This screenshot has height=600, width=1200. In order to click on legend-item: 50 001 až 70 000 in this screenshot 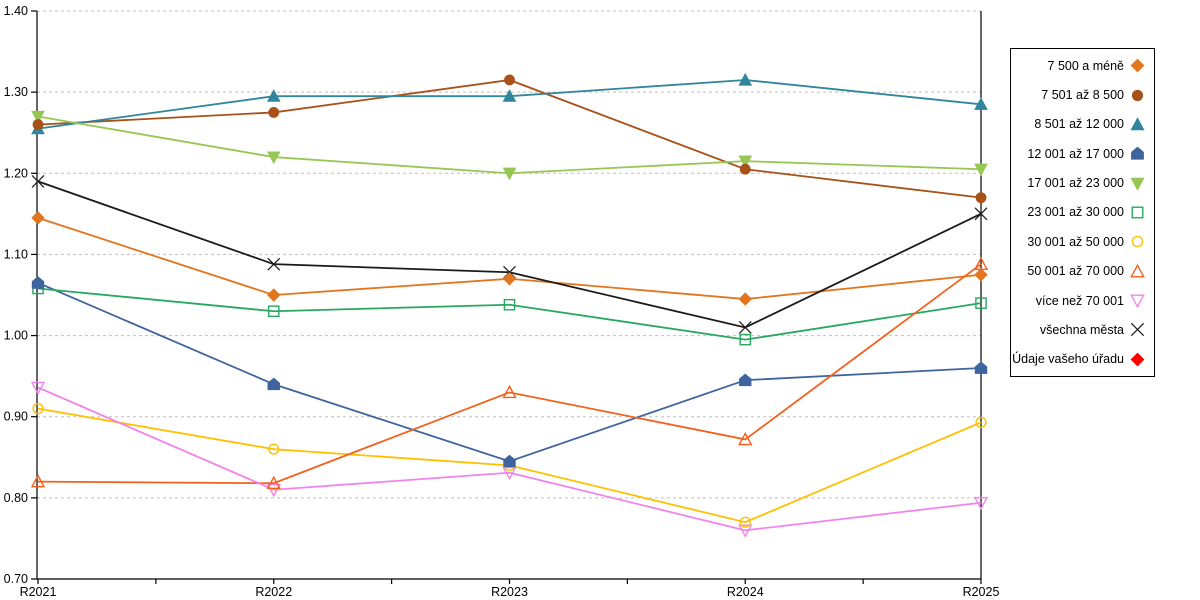, I will do `click(1082, 271)`.